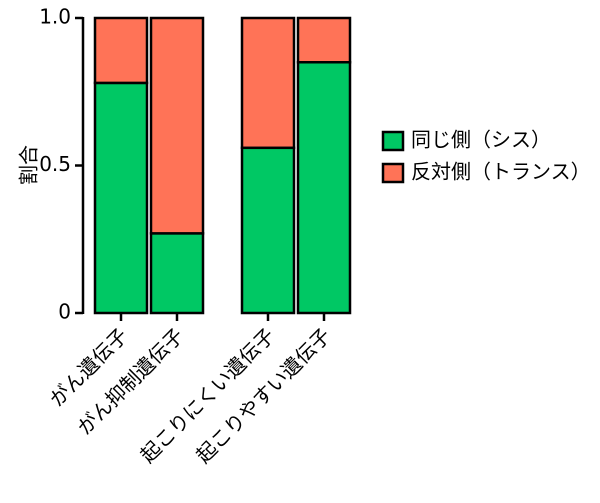  I want to click on y-tick-label: 0, so click(64, 312).